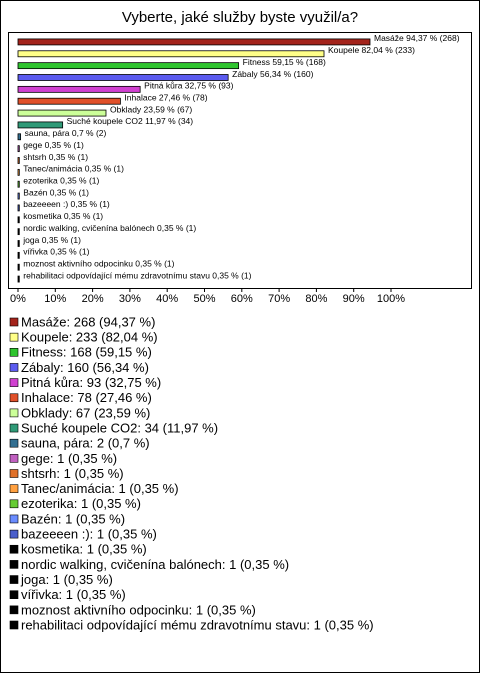  Describe the element at coordinates (61, 180) in the screenshot. I see `value-label: ezoterika 0,35 % (1)` at that location.